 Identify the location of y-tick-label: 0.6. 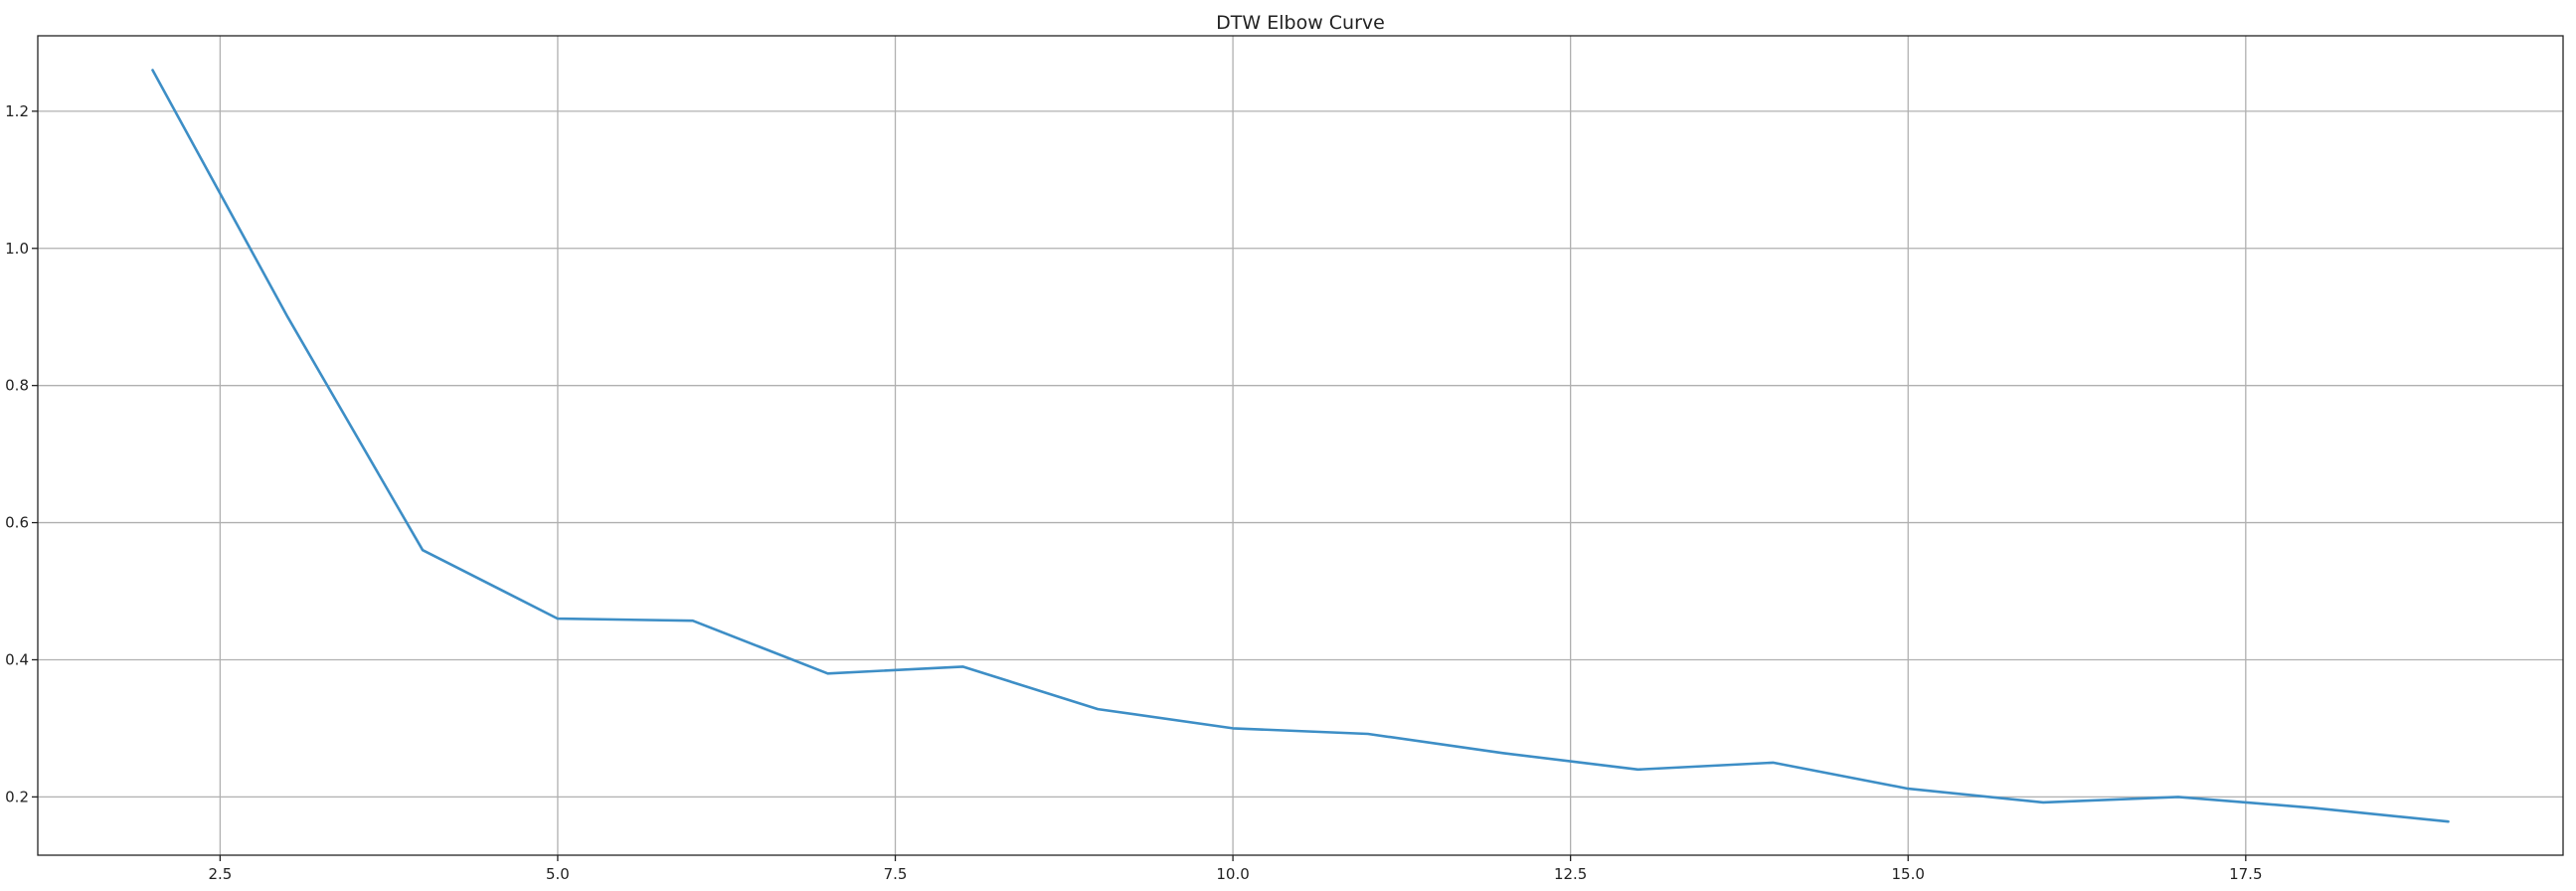
(17, 523).